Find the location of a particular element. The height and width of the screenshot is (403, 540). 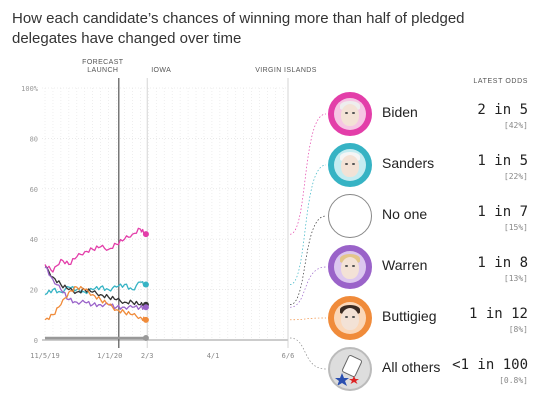

candidate-odds: 1 in 12 is located at coordinates (498, 314).